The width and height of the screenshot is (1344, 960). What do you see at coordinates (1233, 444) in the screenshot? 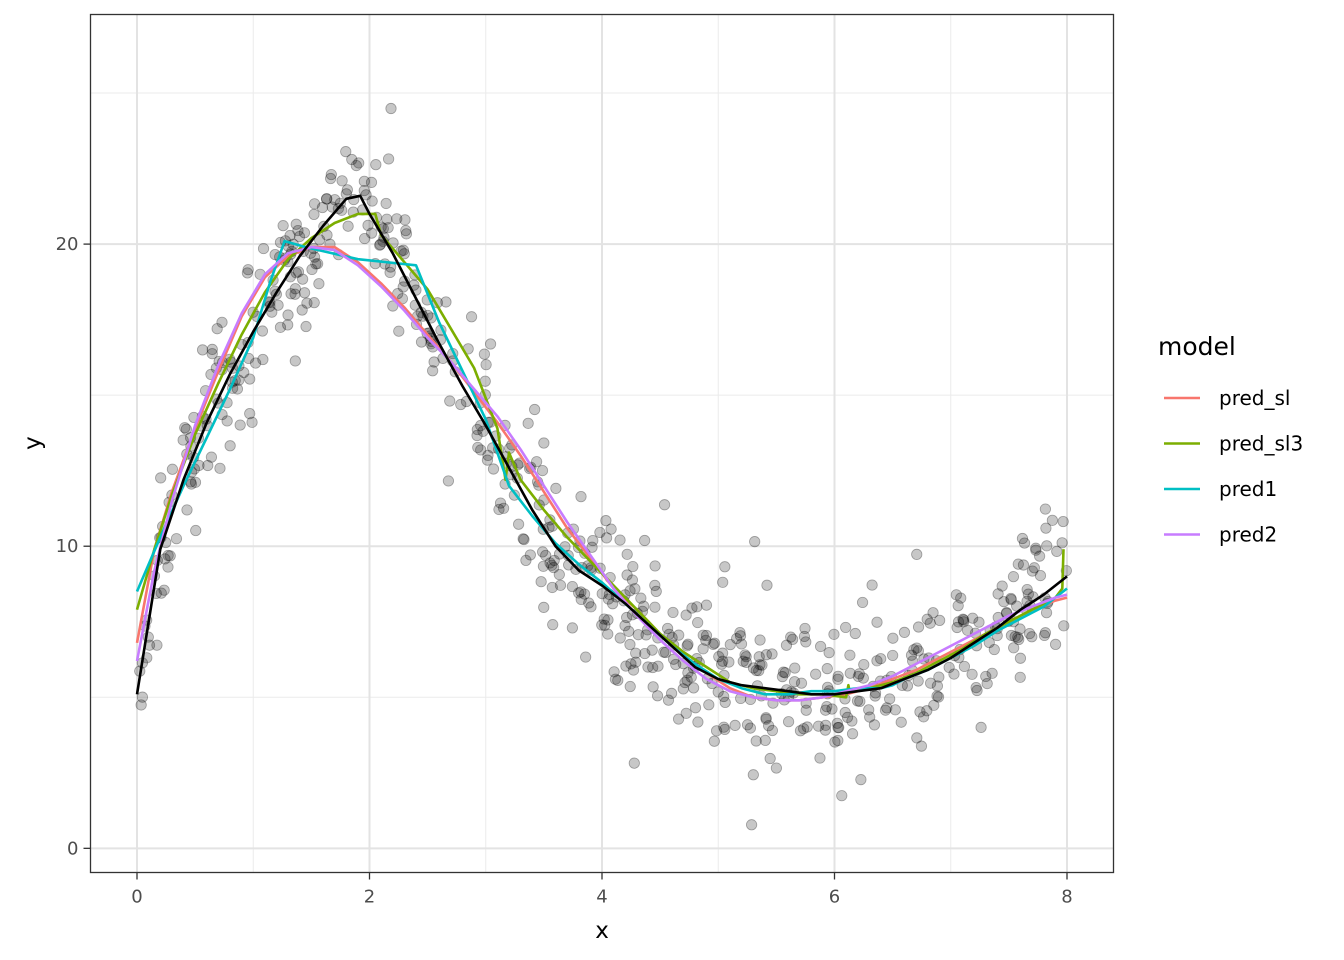
I see `legend-item-pred_sl3: pred_sl3` at bounding box center [1233, 444].